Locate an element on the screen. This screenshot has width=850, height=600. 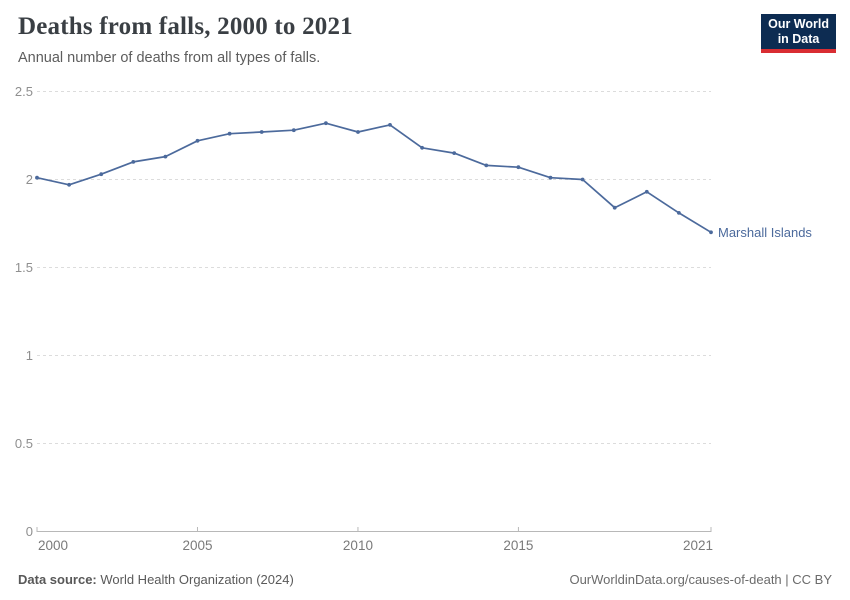
x-axis-label: 2015 is located at coordinates (518, 545).